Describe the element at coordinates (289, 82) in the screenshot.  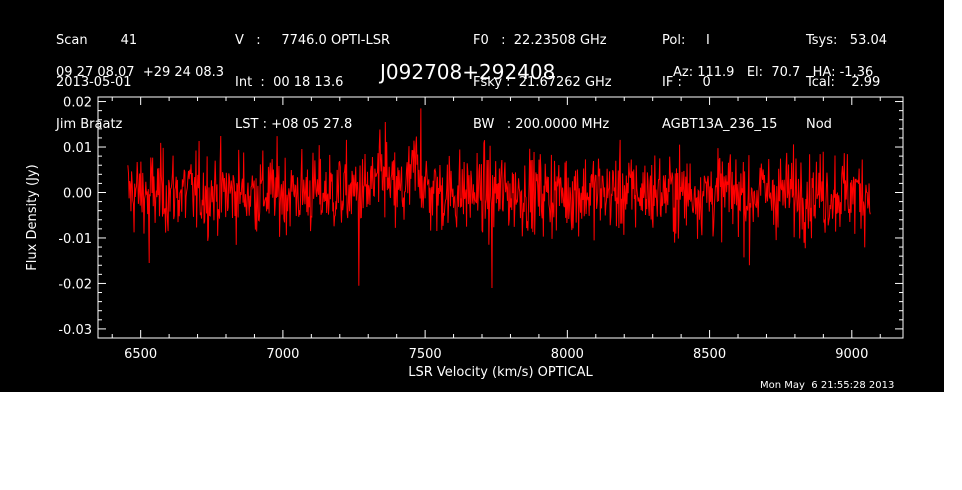
I see `integration-time: Int : 00 18 13.6` at that location.